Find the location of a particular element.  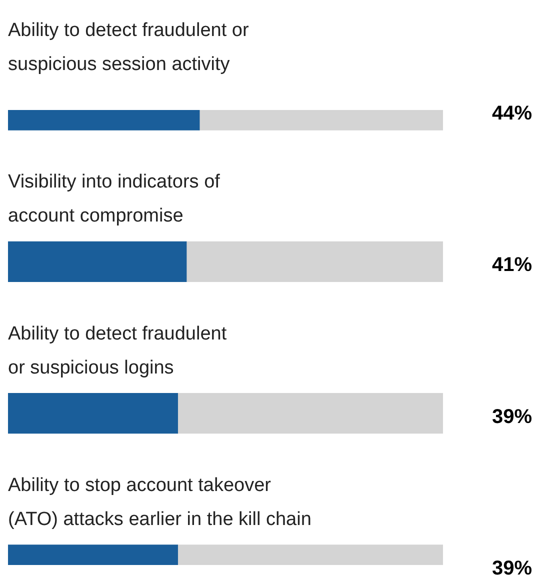

data-label: 44% is located at coordinates (512, 113).